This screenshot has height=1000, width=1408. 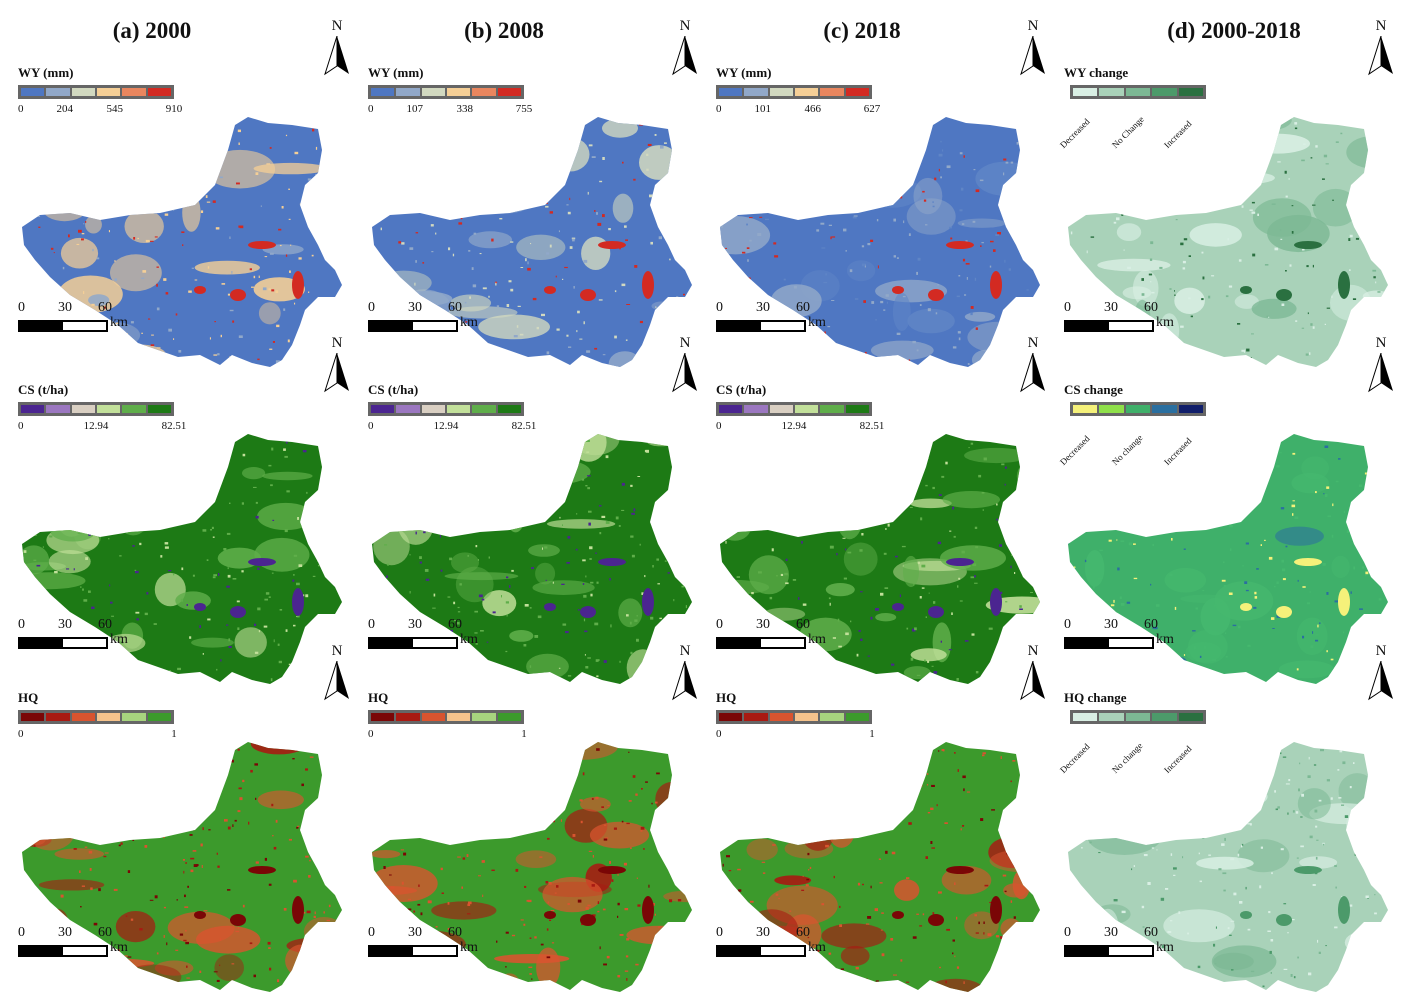 I want to click on legend-title: WY (mm), so click(x=744, y=72).